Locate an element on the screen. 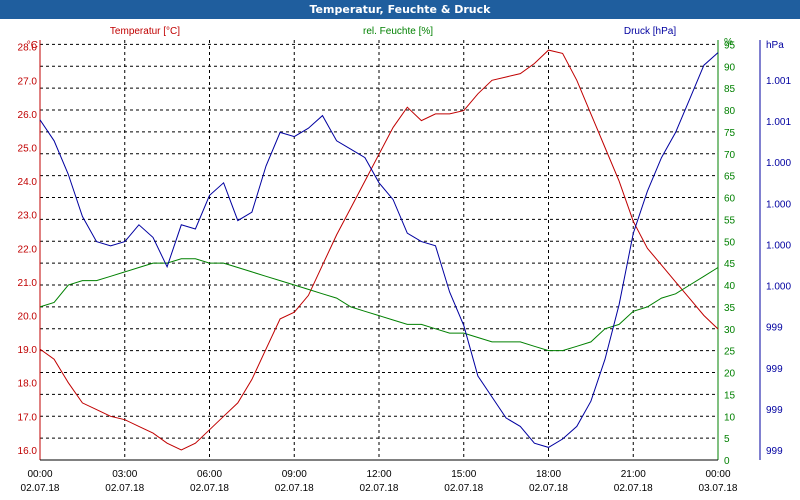 The image size is (800, 500). x-tick-time-label: 03:00 is located at coordinates (124, 474).